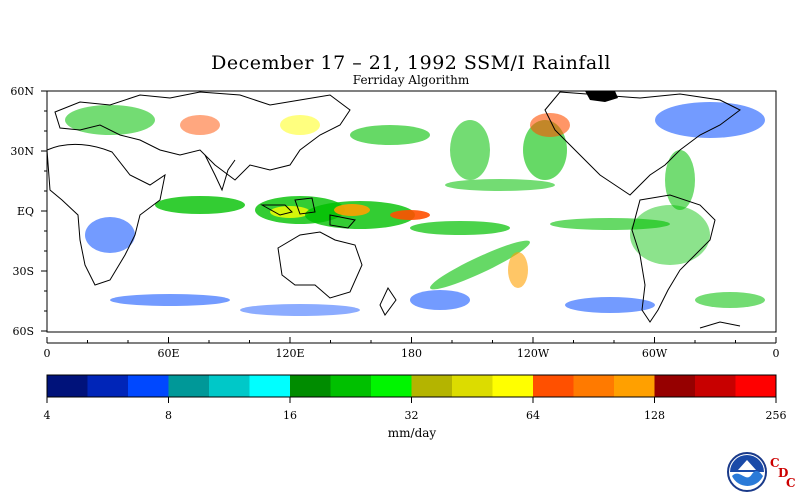 The image size is (800, 500). Describe the element at coordinates (22, 151) in the screenshot. I see `lat-label-30n: 30N` at that location.